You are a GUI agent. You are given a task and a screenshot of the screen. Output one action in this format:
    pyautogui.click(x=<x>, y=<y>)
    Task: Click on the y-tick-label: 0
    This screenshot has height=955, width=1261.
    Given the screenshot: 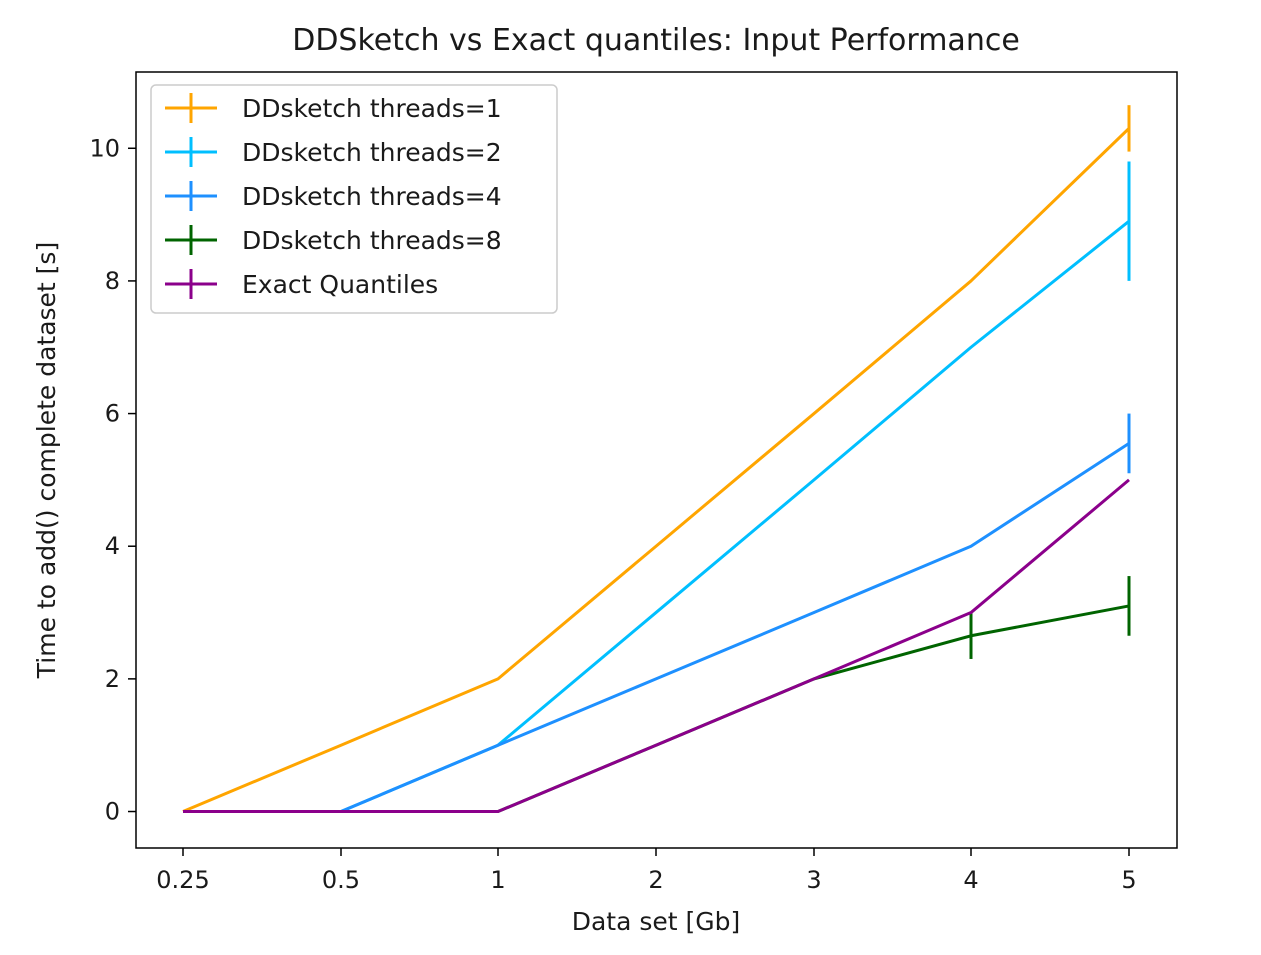 What is the action you would take?
    pyautogui.click(x=112, y=812)
    